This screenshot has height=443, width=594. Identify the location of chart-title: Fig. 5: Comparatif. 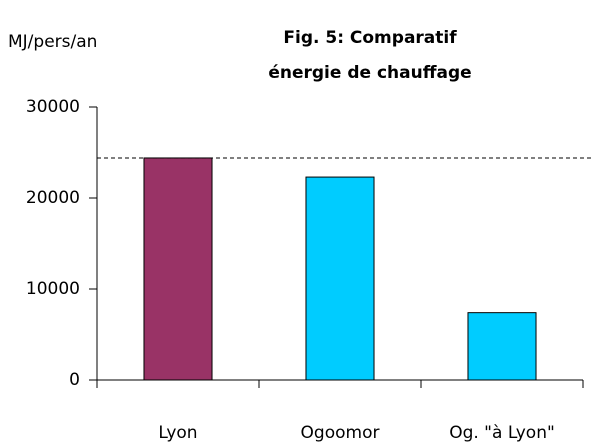
(370, 38).